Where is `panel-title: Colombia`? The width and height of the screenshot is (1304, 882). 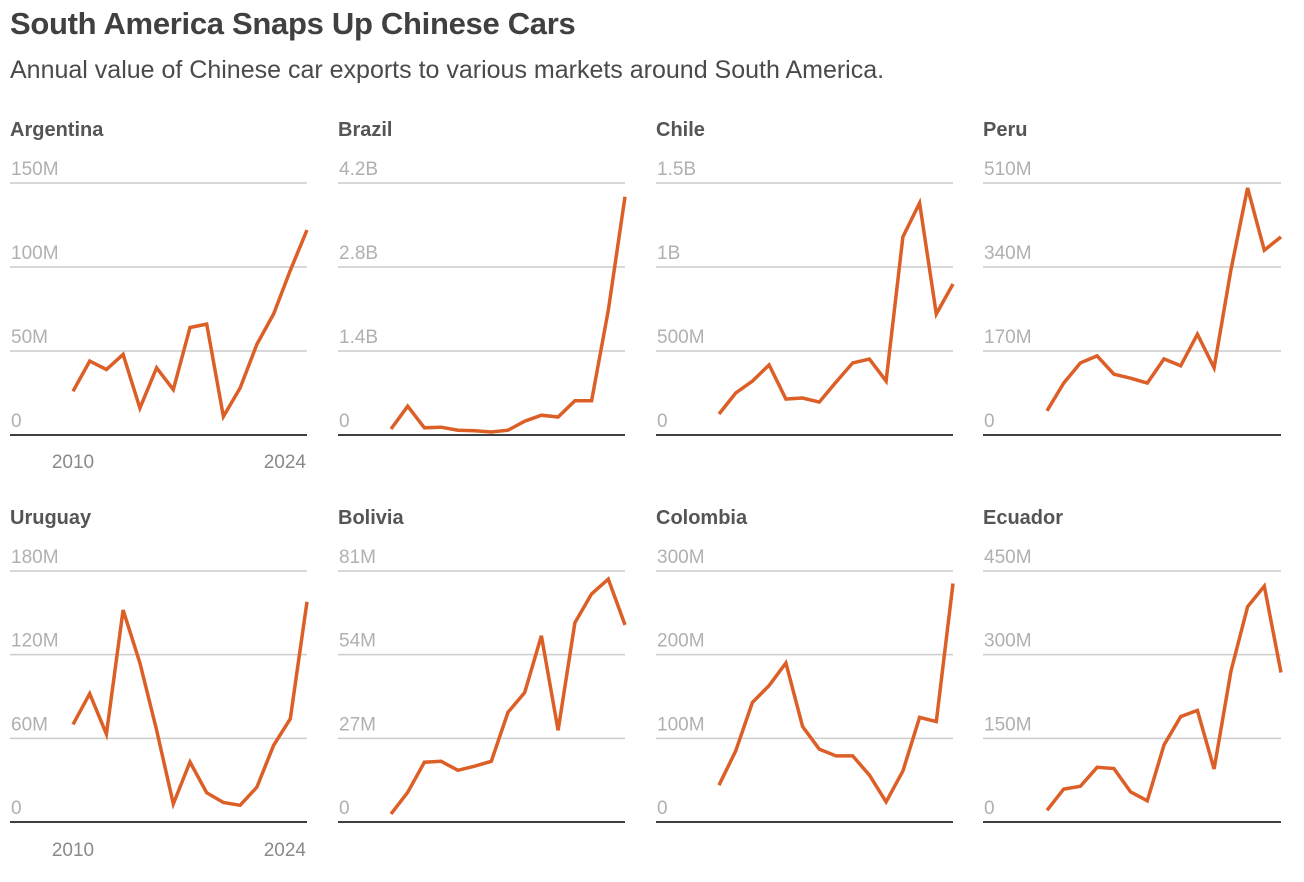
panel-title: Colombia is located at coordinates (702, 518).